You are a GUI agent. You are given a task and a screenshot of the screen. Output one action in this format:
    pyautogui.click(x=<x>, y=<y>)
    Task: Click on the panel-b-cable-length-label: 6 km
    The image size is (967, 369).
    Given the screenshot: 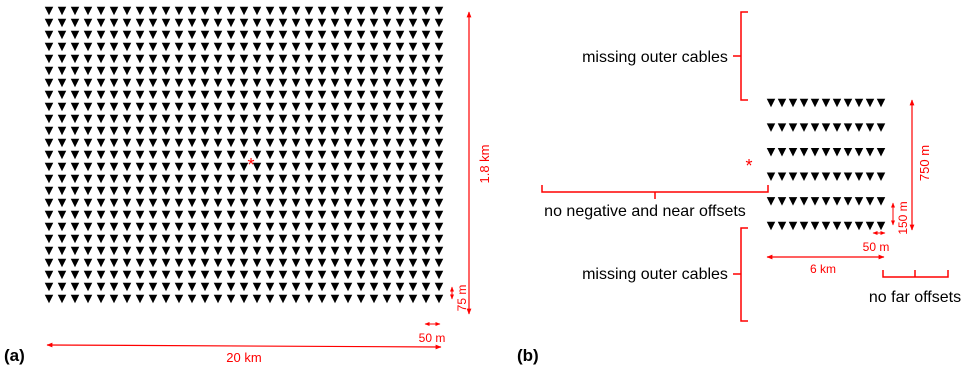 What is the action you would take?
    pyautogui.click(x=823, y=269)
    